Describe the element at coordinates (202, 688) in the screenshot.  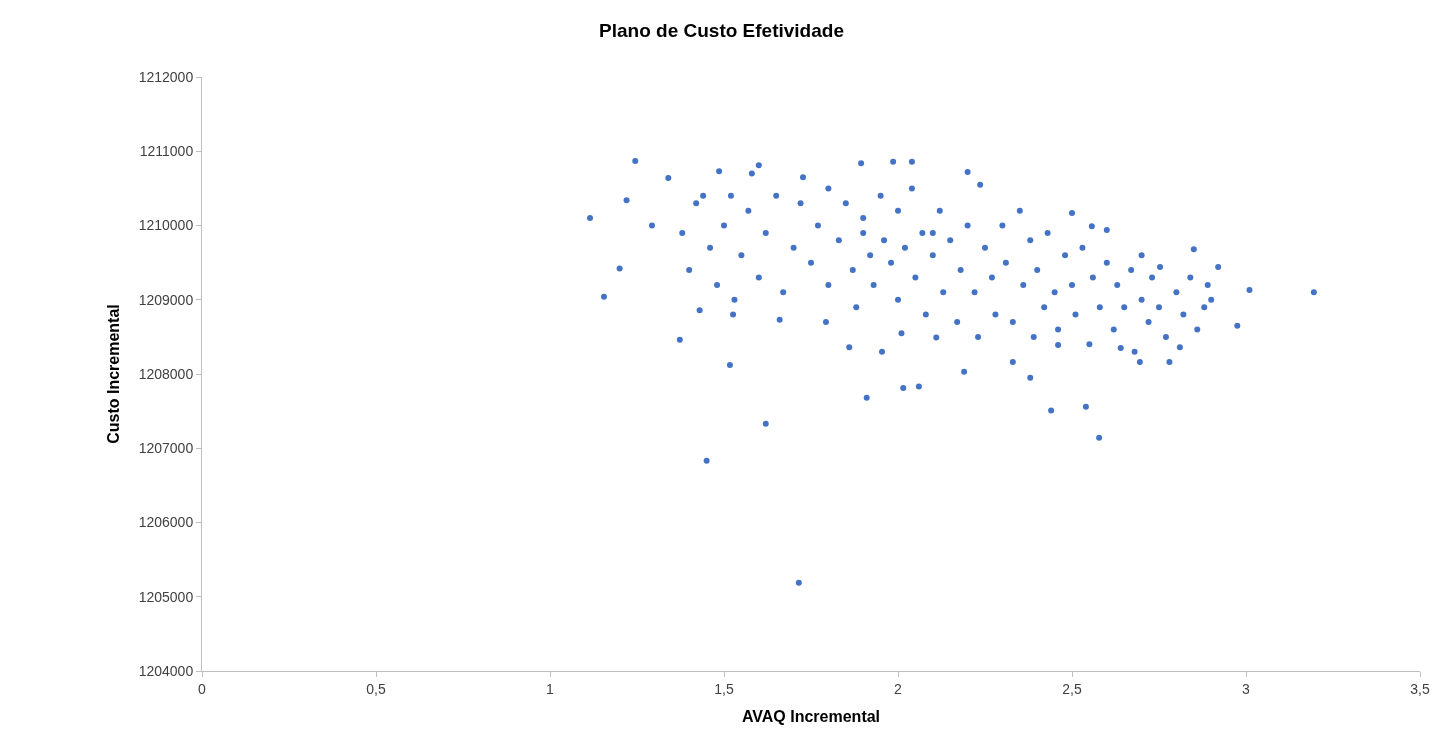
I see `x-tick-label: 0` at that location.